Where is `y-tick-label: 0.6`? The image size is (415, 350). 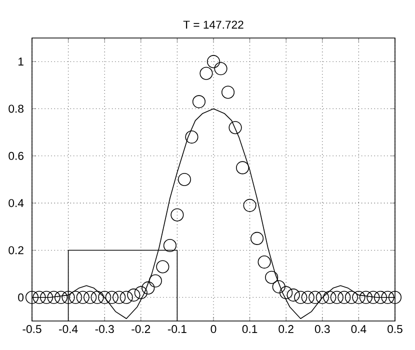 y-tick-label: 0.6 is located at coordinates (16, 156).